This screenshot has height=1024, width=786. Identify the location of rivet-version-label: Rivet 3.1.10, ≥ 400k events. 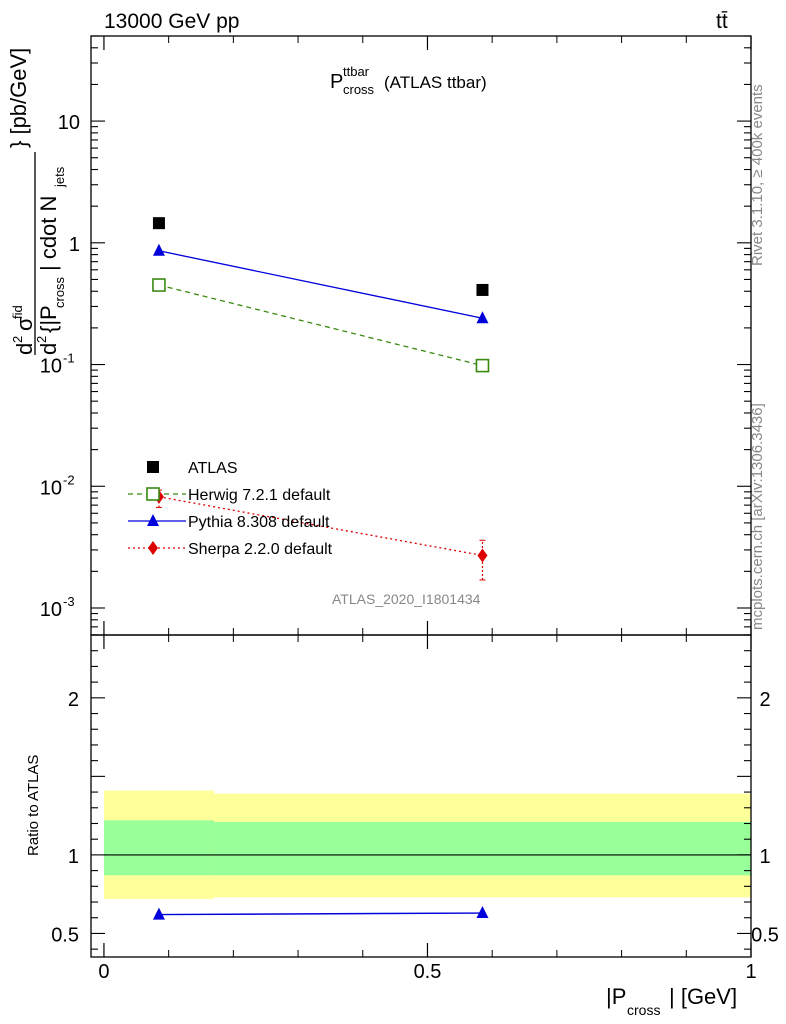
(757, 175).